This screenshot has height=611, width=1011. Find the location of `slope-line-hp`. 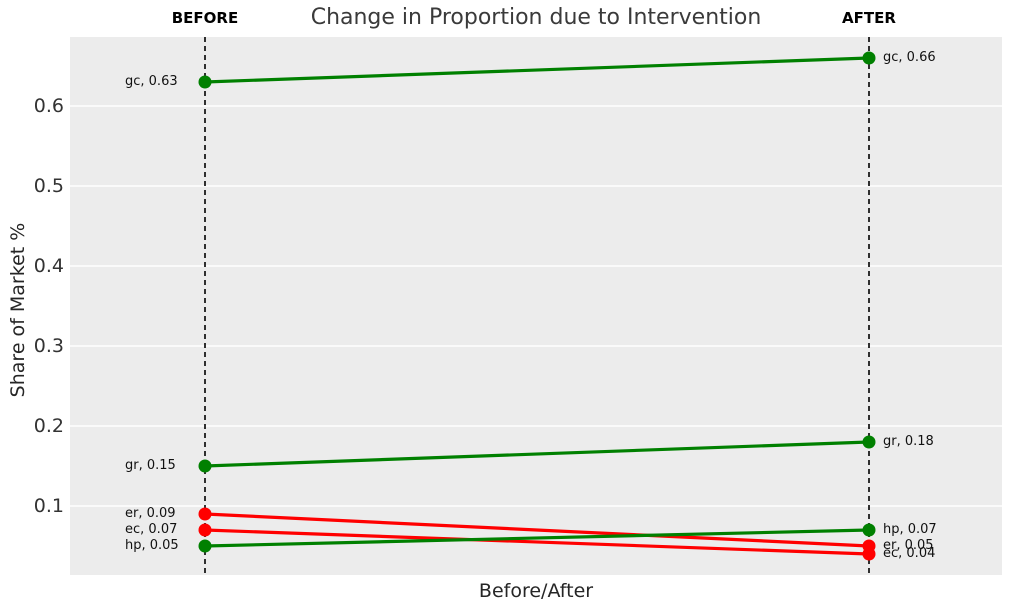

slope-line-hp is located at coordinates (537, 538).